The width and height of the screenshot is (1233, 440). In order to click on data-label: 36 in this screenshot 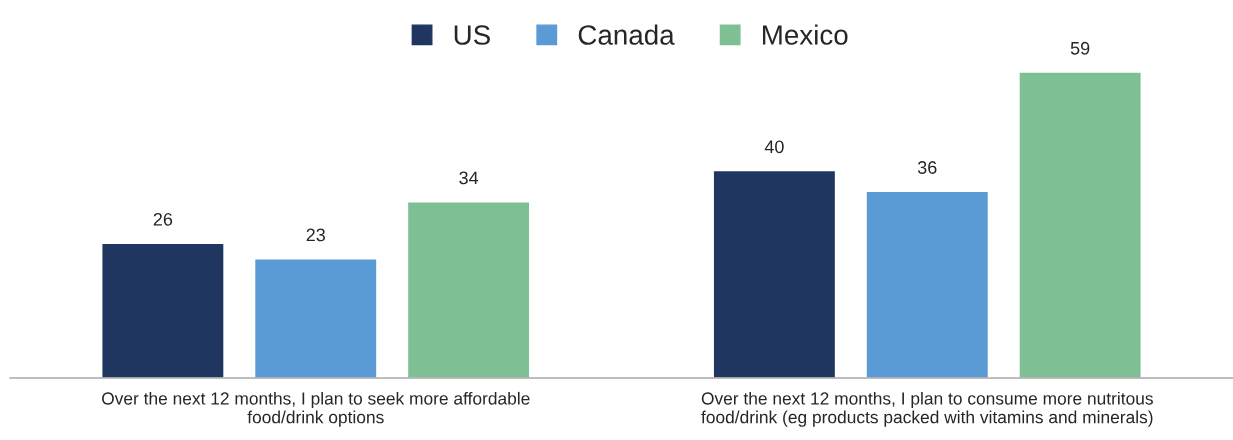, I will do `click(927, 167)`.